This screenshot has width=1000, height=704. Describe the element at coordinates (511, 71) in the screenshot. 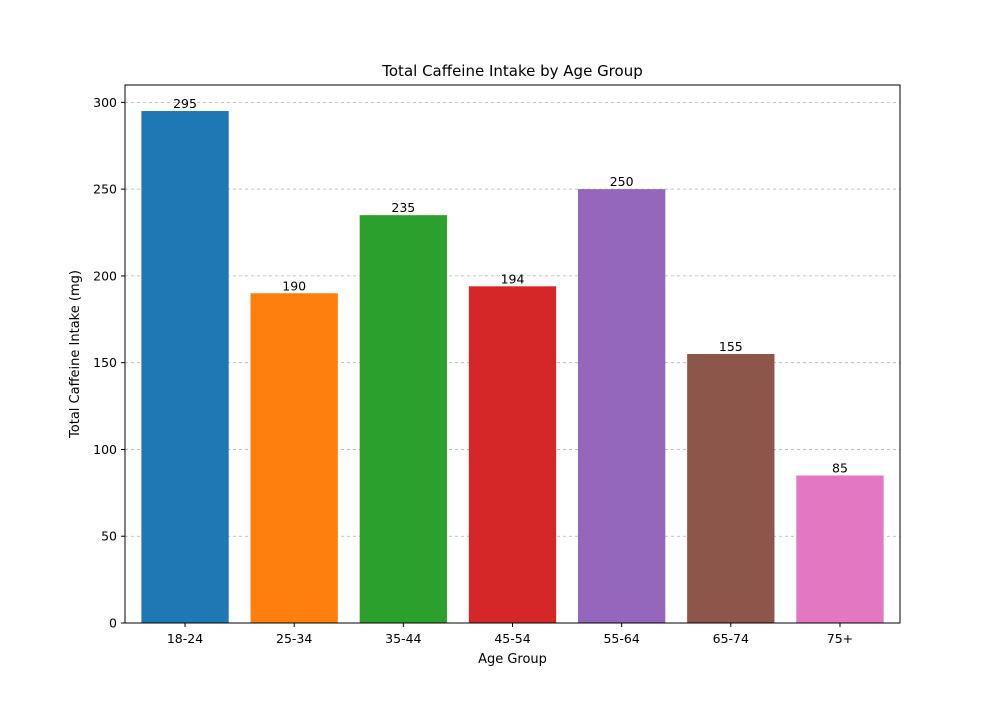

I see `chart-title: Total Caffeine Intake by Age Group` at that location.